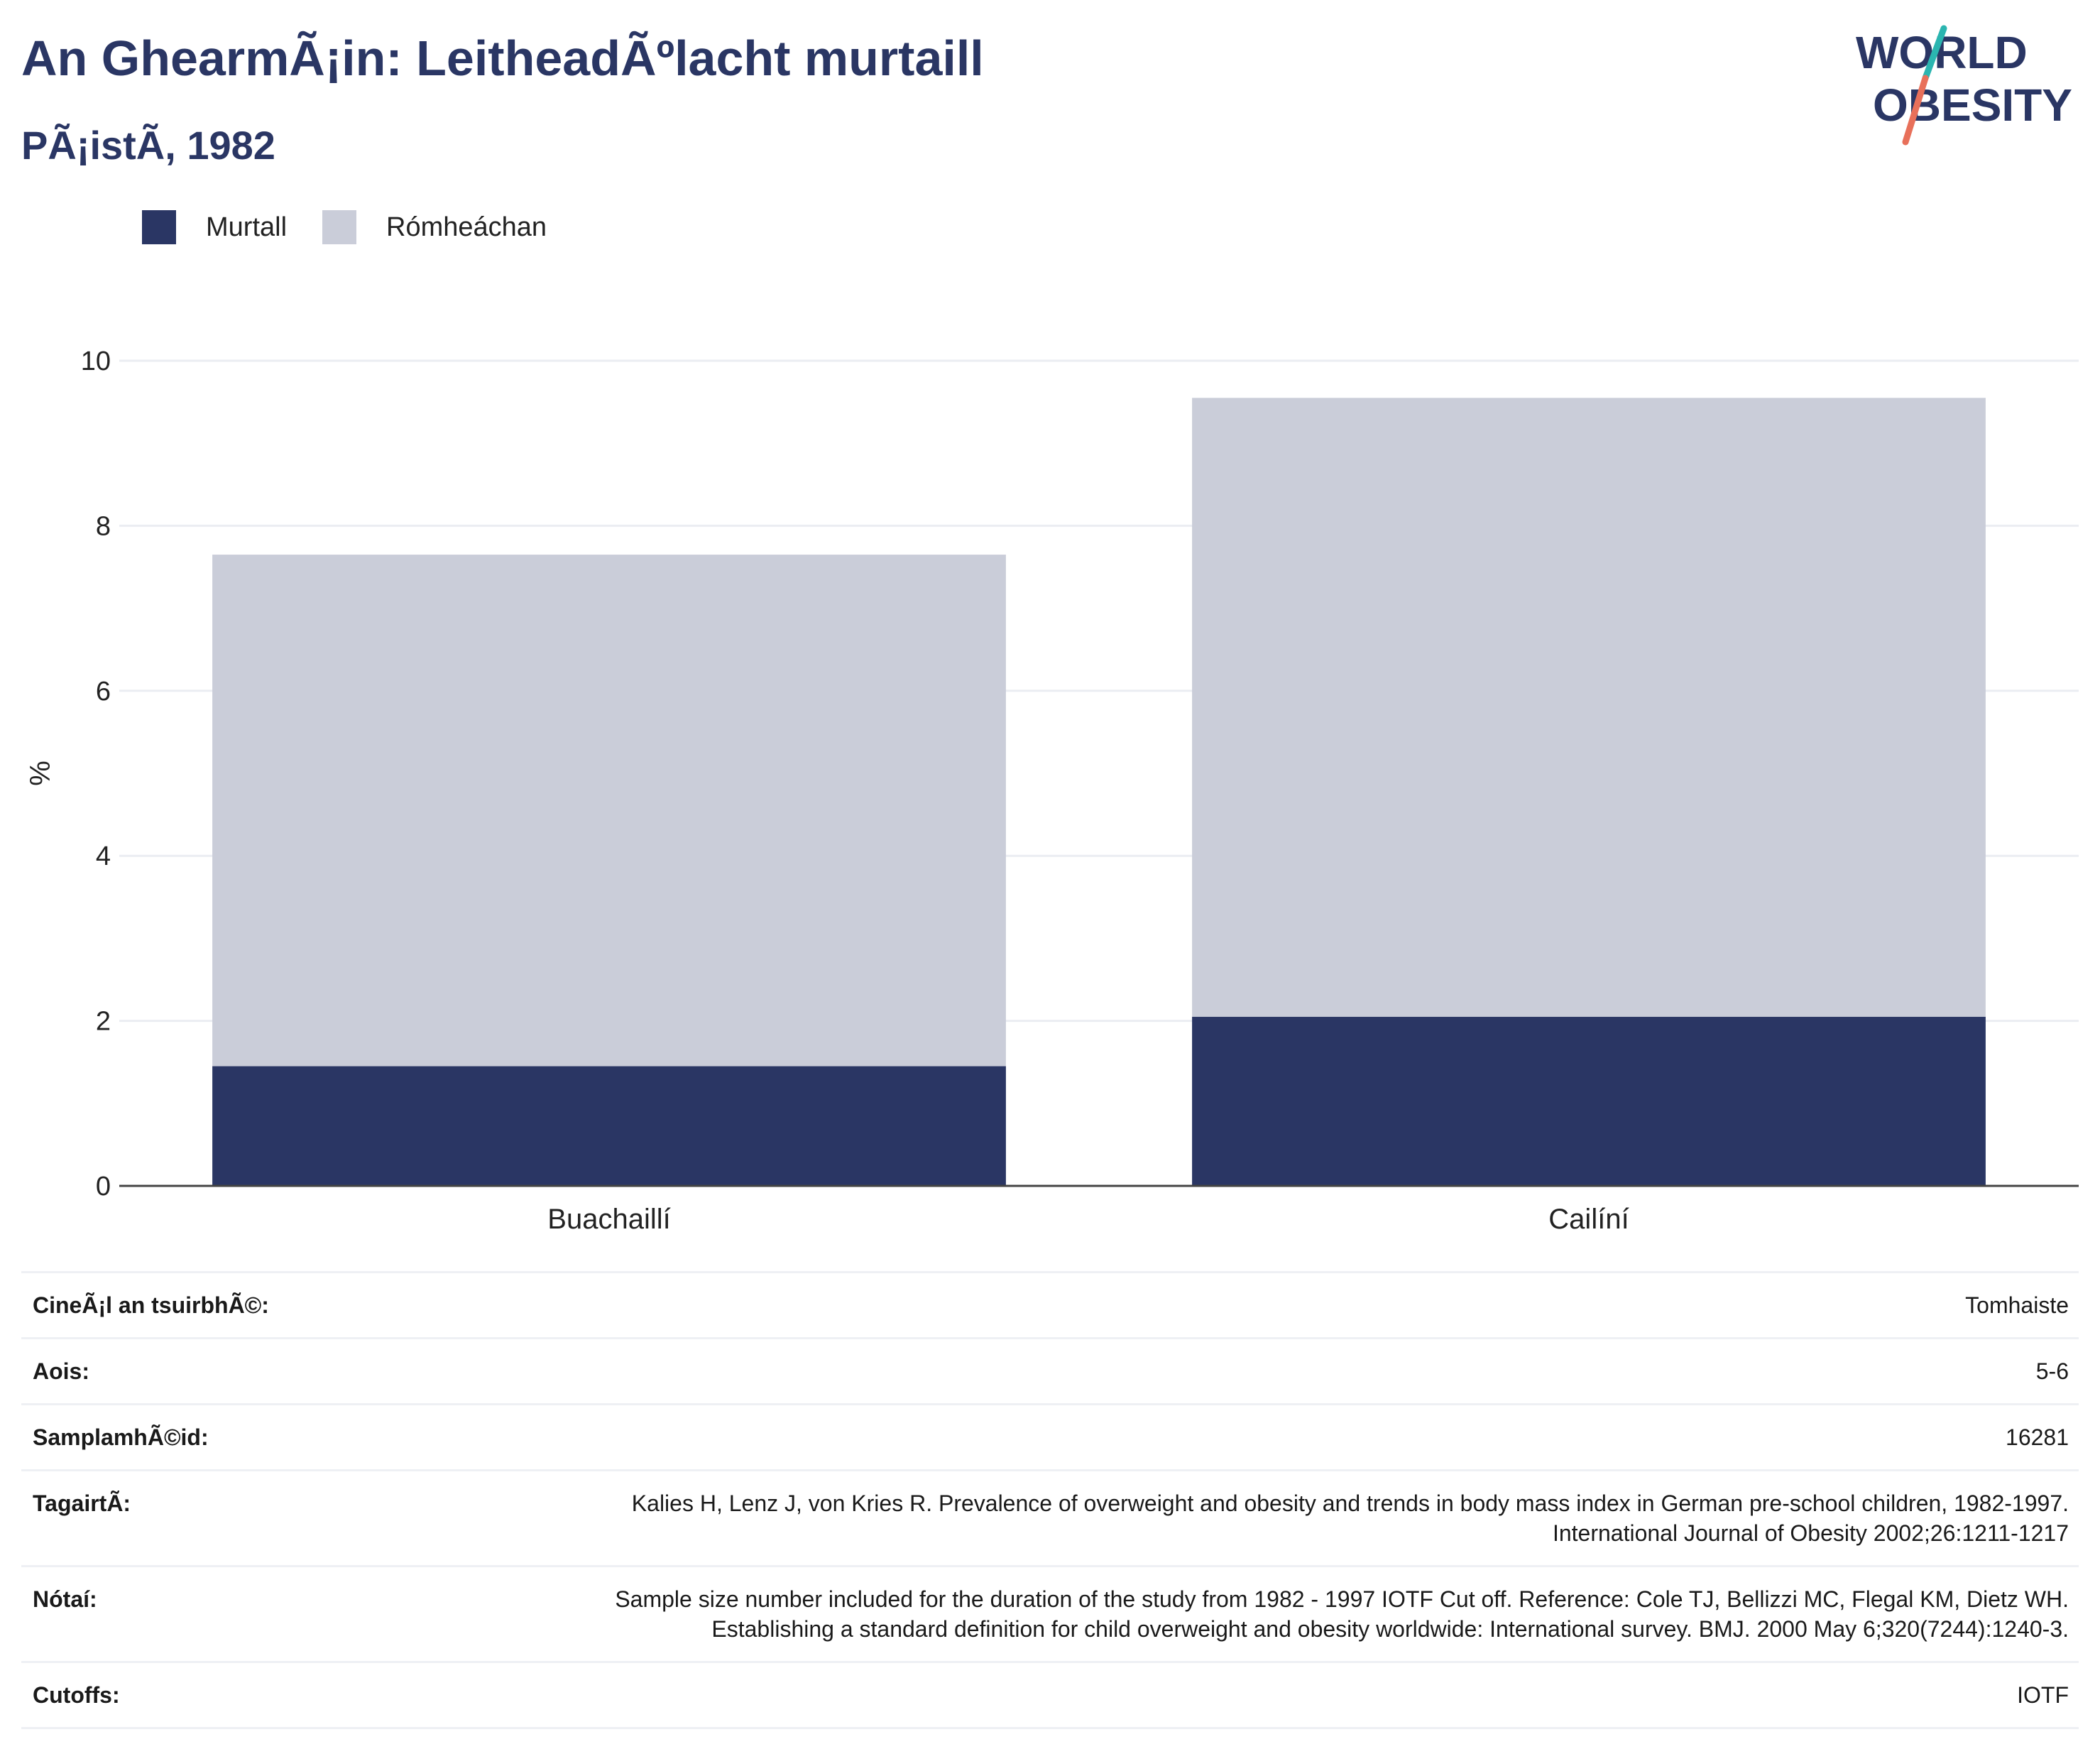 Image resolution: width=2100 pixels, height=1749 pixels. Describe the element at coordinates (151, 1305) in the screenshot. I see `info-label-survey-type: CineÃ¡l an tsuirbhÃ©:` at that location.